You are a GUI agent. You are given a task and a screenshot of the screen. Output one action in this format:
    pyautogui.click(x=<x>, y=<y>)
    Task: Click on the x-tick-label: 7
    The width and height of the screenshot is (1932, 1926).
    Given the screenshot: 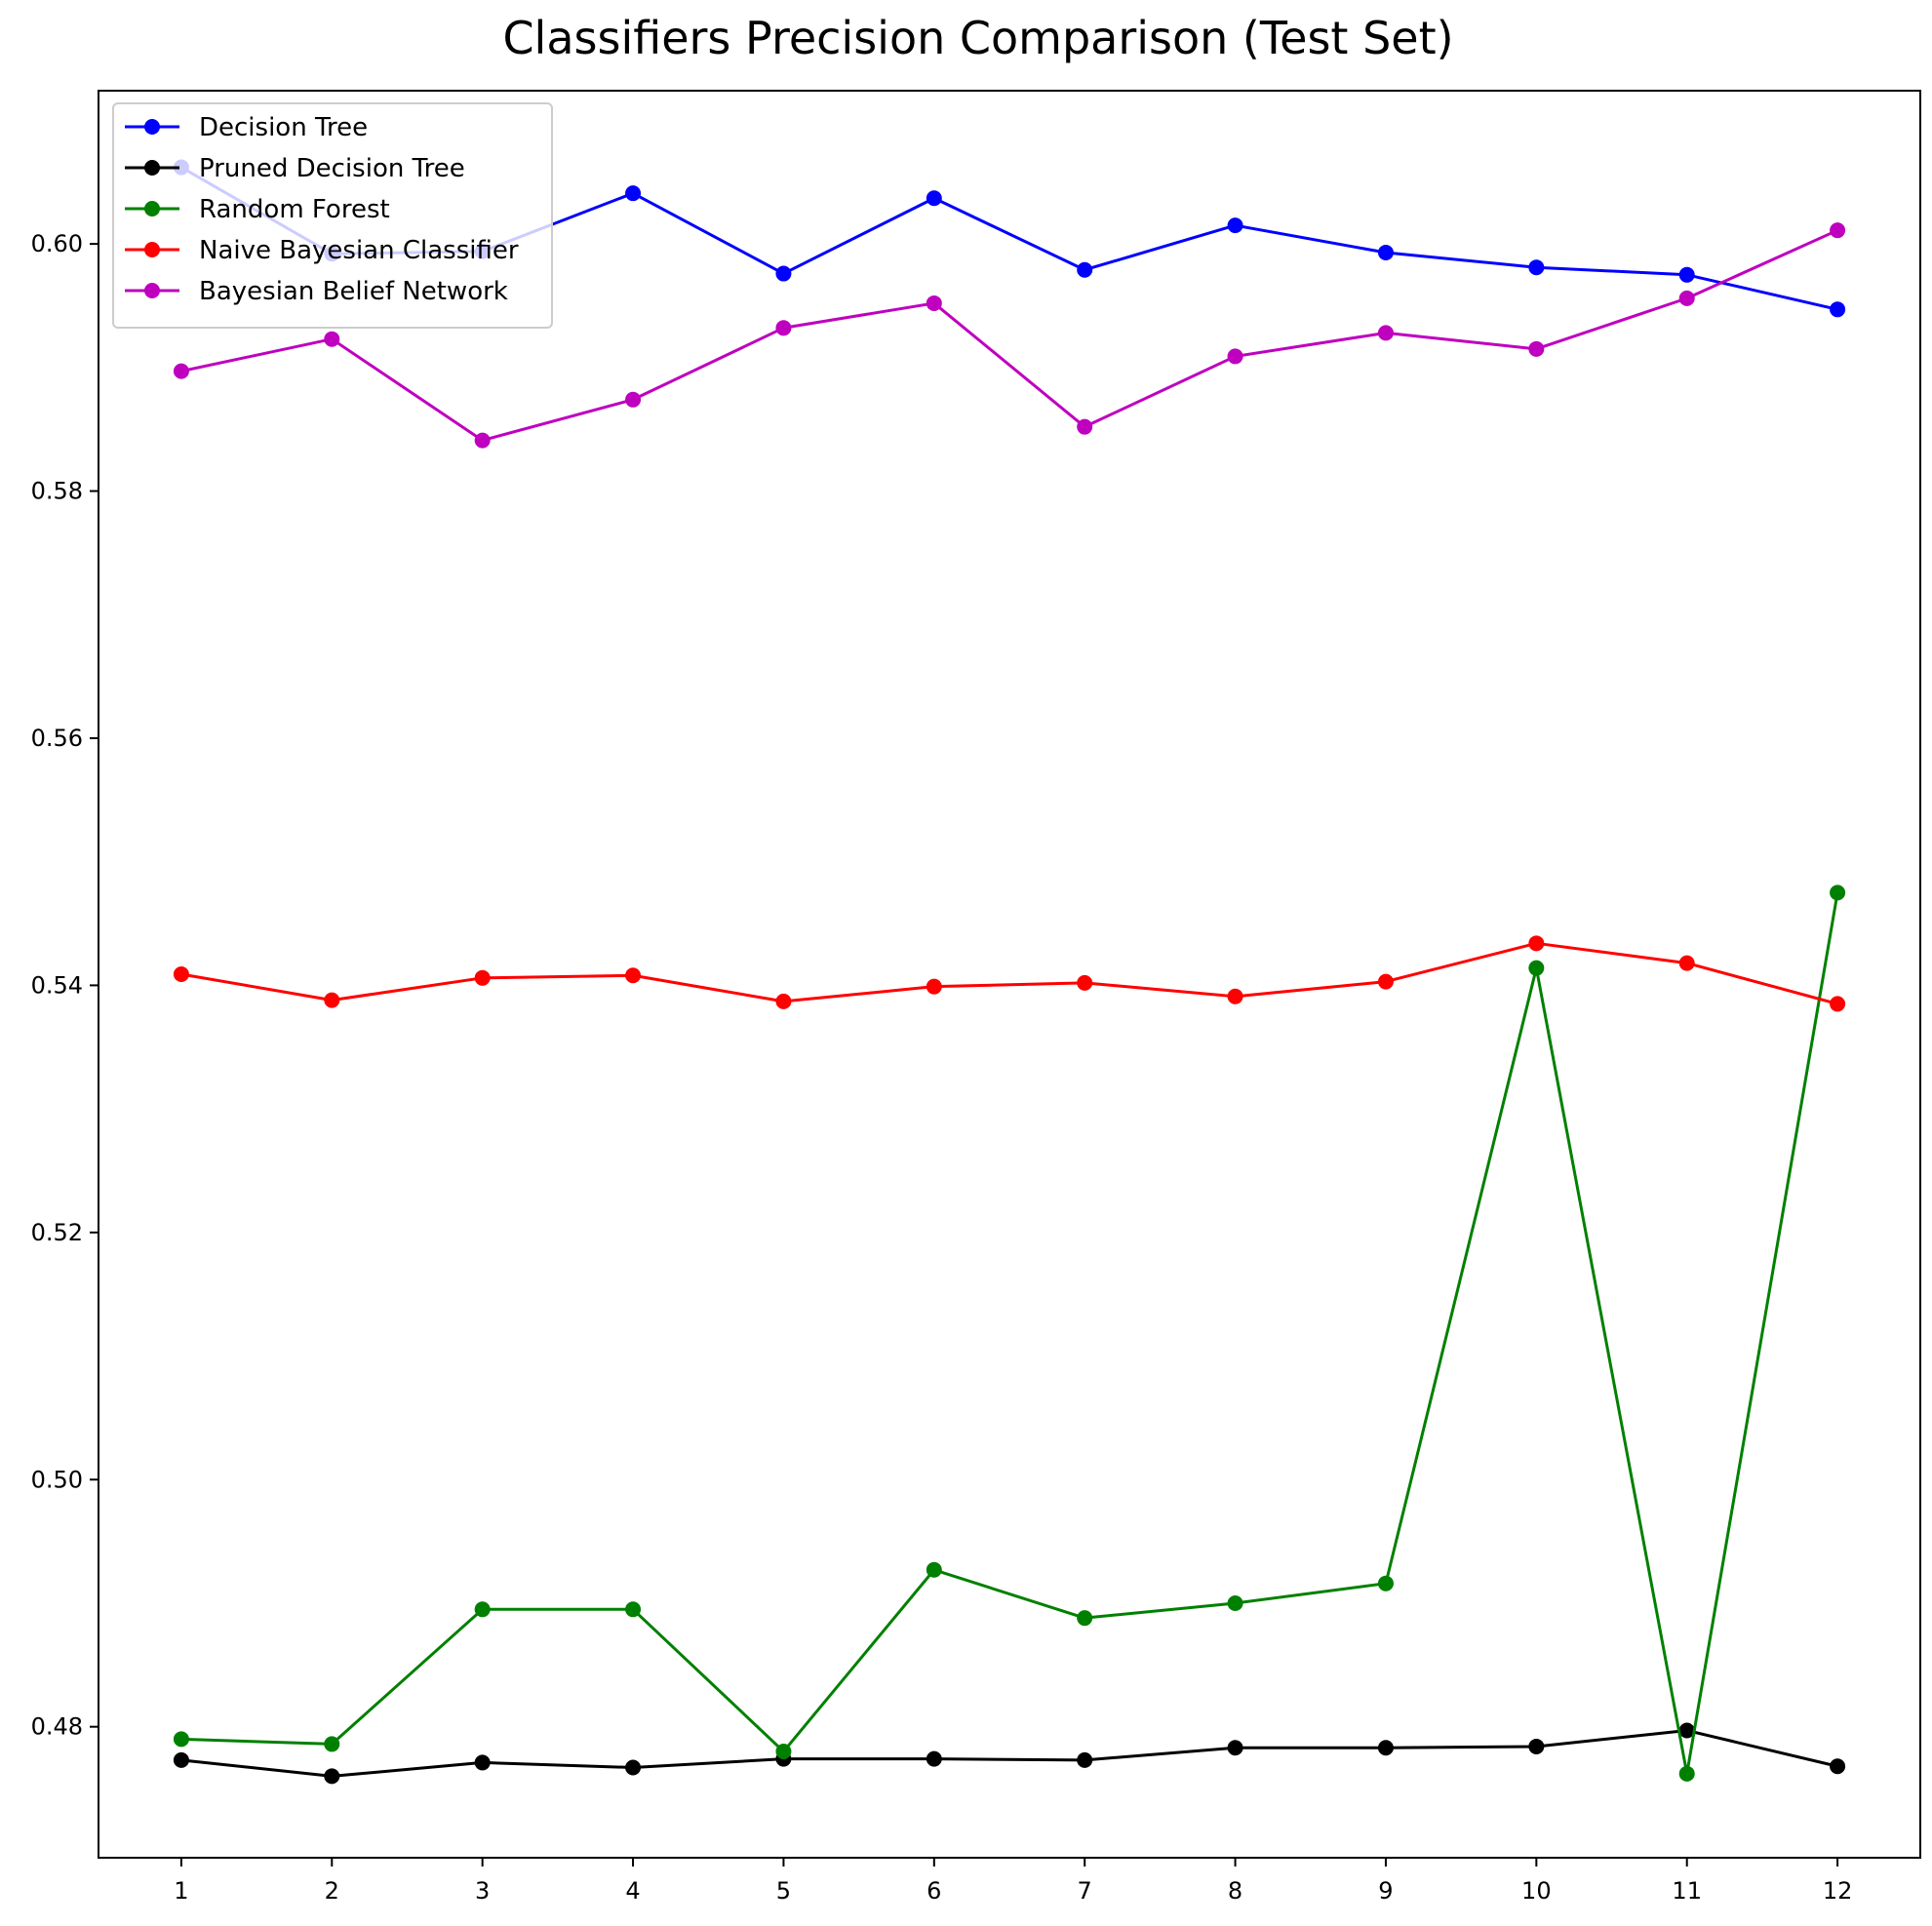 What is the action you would take?
    pyautogui.click(x=1085, y=1891)
    